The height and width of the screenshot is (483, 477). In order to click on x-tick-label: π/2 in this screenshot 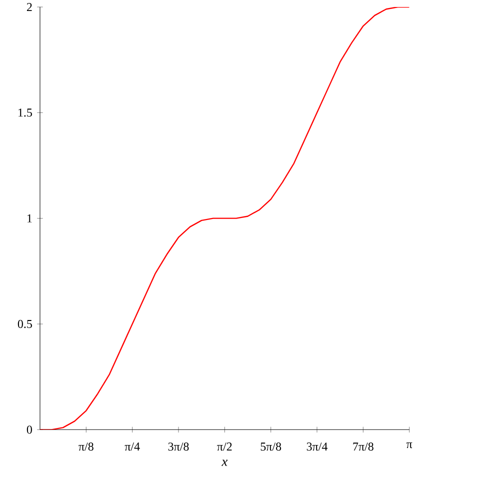, I will do `click(224, 446)`.